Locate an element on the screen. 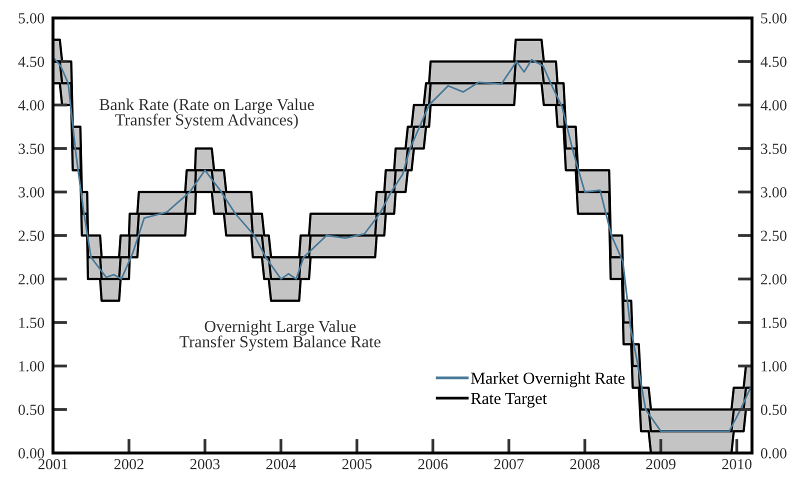 This screenshot has width=803, height=483. y-tick-label: 1.50 is located at coordinates (31, 323).